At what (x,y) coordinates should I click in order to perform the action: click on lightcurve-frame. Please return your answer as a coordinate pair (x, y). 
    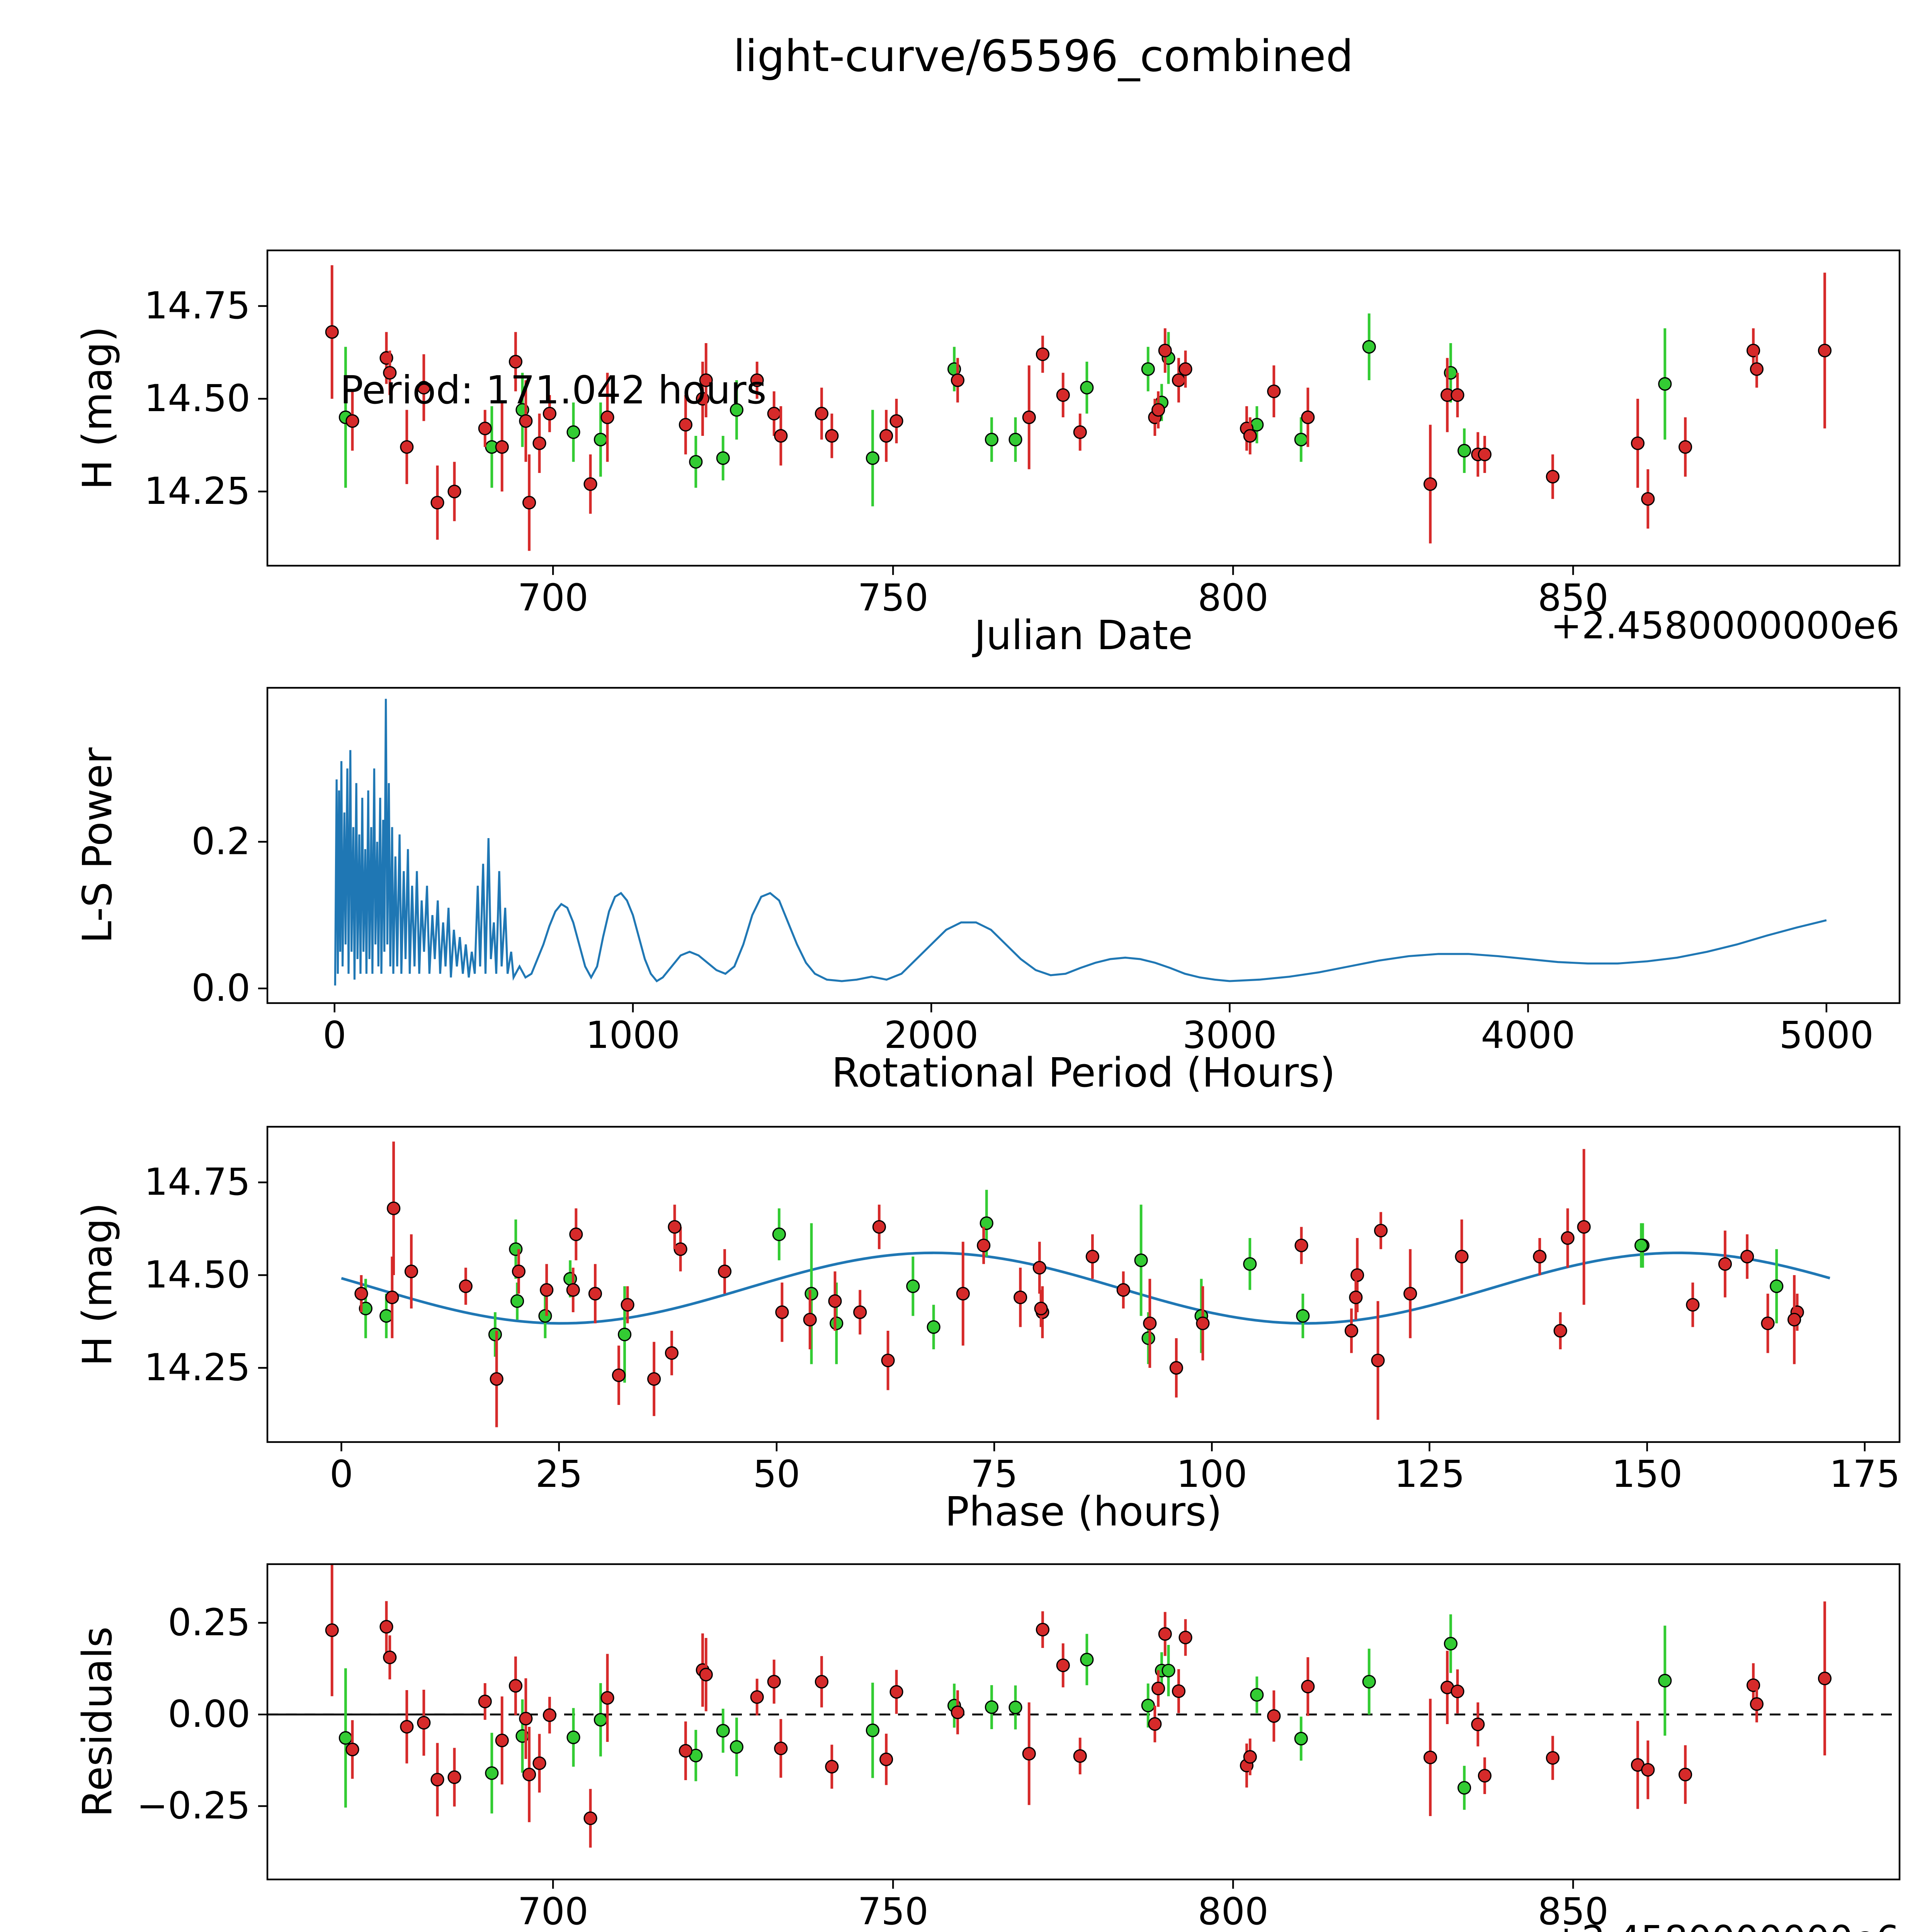
    Looking at the image, I should click on (1084, 408).